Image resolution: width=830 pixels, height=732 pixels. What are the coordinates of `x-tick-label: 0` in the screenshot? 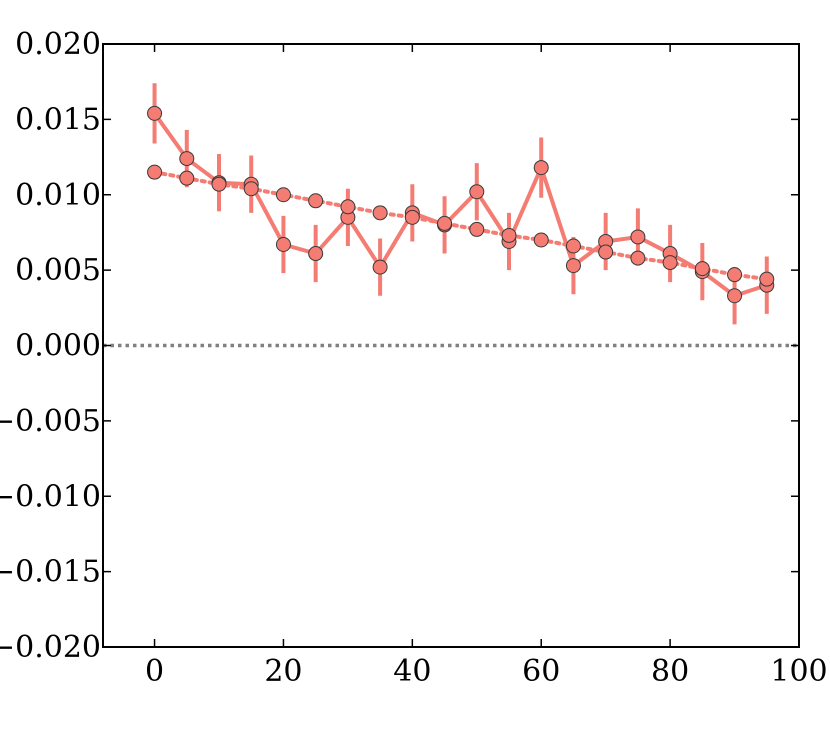 It's located at (154, 671).